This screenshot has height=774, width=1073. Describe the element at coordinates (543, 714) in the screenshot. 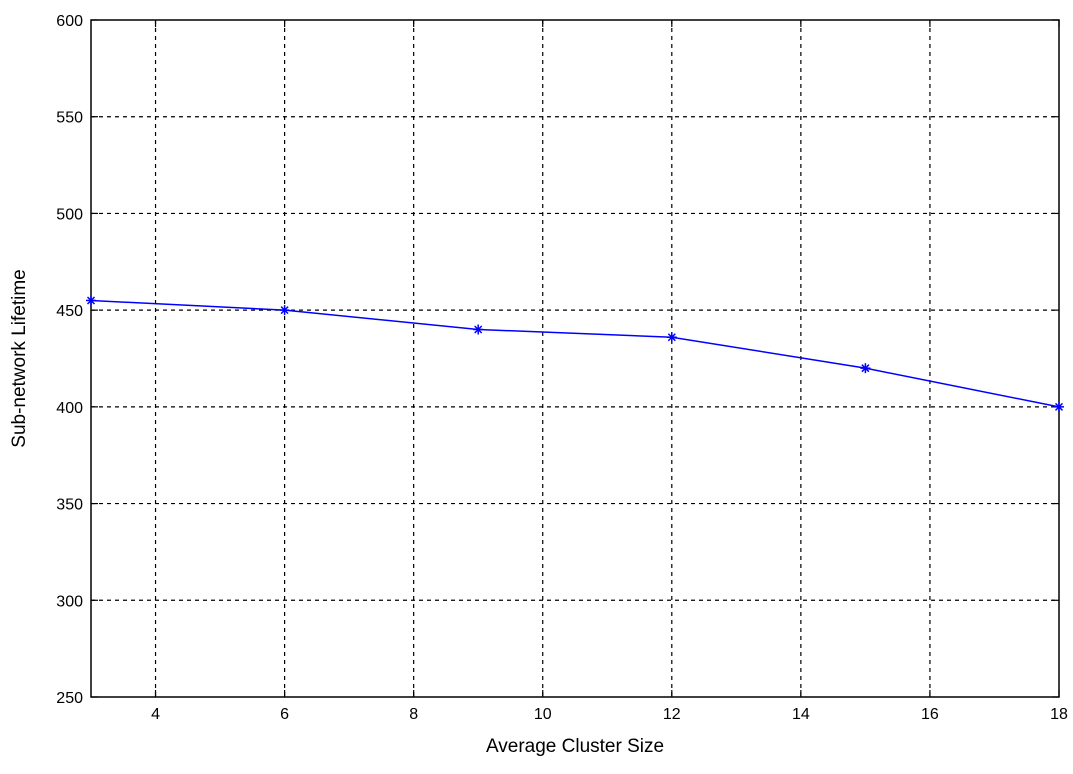

I see `x-tick-label: 10` at that location.